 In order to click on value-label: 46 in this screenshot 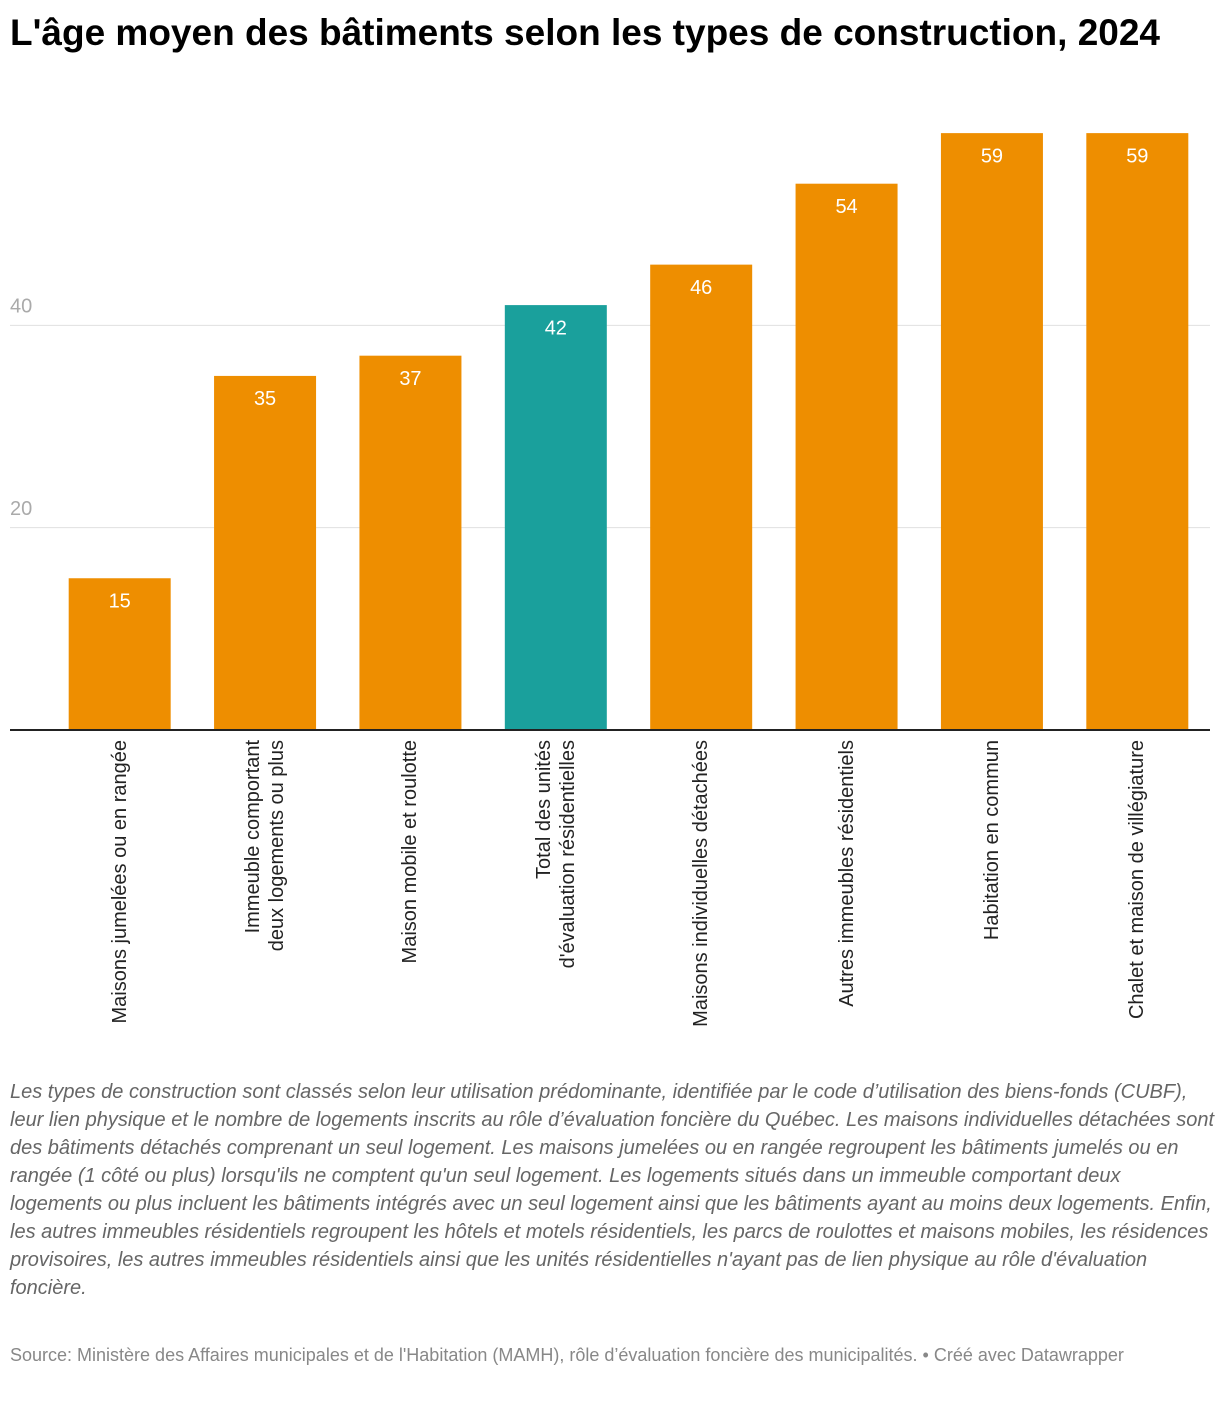, I will do `click(701, 288)`.